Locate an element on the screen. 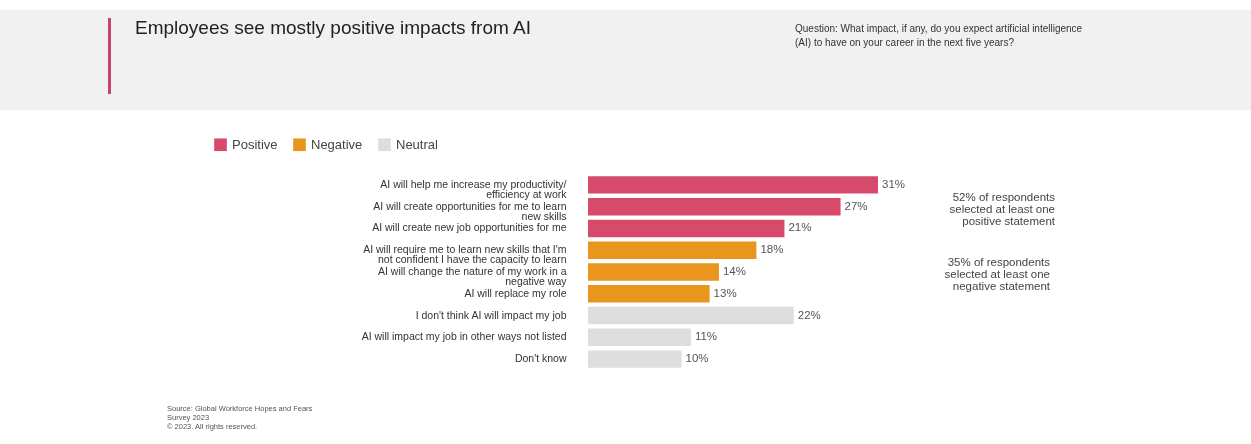 Image resolution: width=1251 pixels, height=444 pixels. text: 35% of respondents selected at least one negative statement is located at coordinates (996, 274).